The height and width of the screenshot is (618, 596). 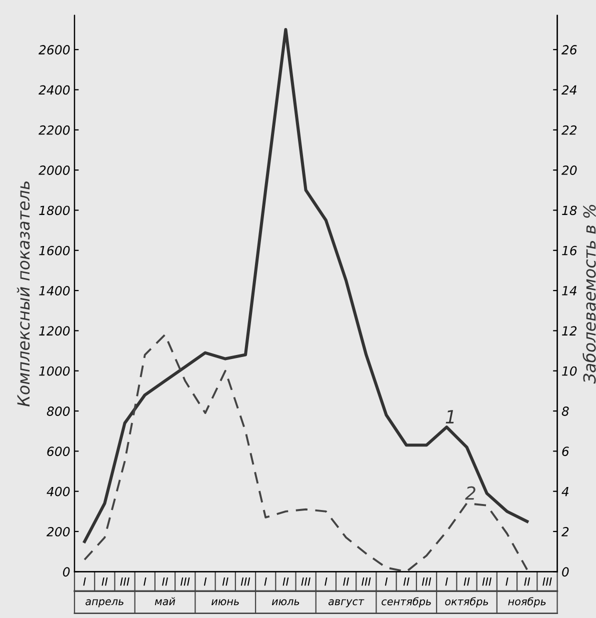 What do you see at coordinates (58, 411) in the screenshot?
I see `y-tick-label: 800` at bounding box center [58, 411].